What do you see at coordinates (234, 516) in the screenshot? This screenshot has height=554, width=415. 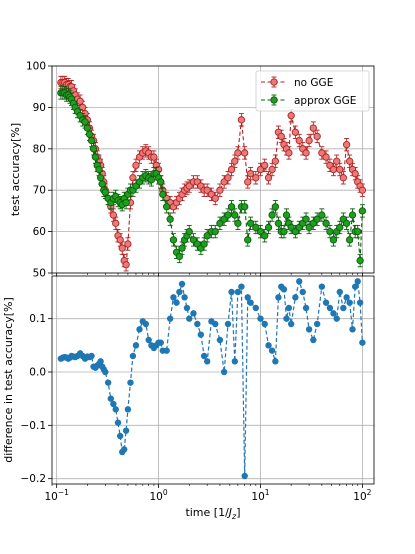 I see `x-label-subscript: z` at bounding box center [234, 516].